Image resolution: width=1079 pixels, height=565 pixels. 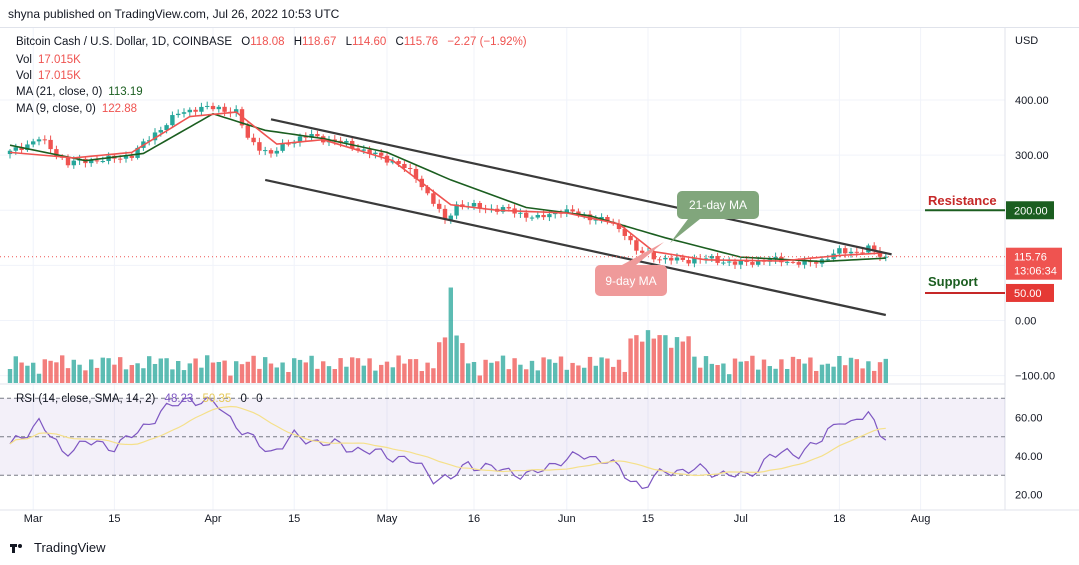 What do you see at coordinates (631, 269) in the screenshot?
I see `ma9-bubble: 9-day MA` at bounding box center [631, 269].